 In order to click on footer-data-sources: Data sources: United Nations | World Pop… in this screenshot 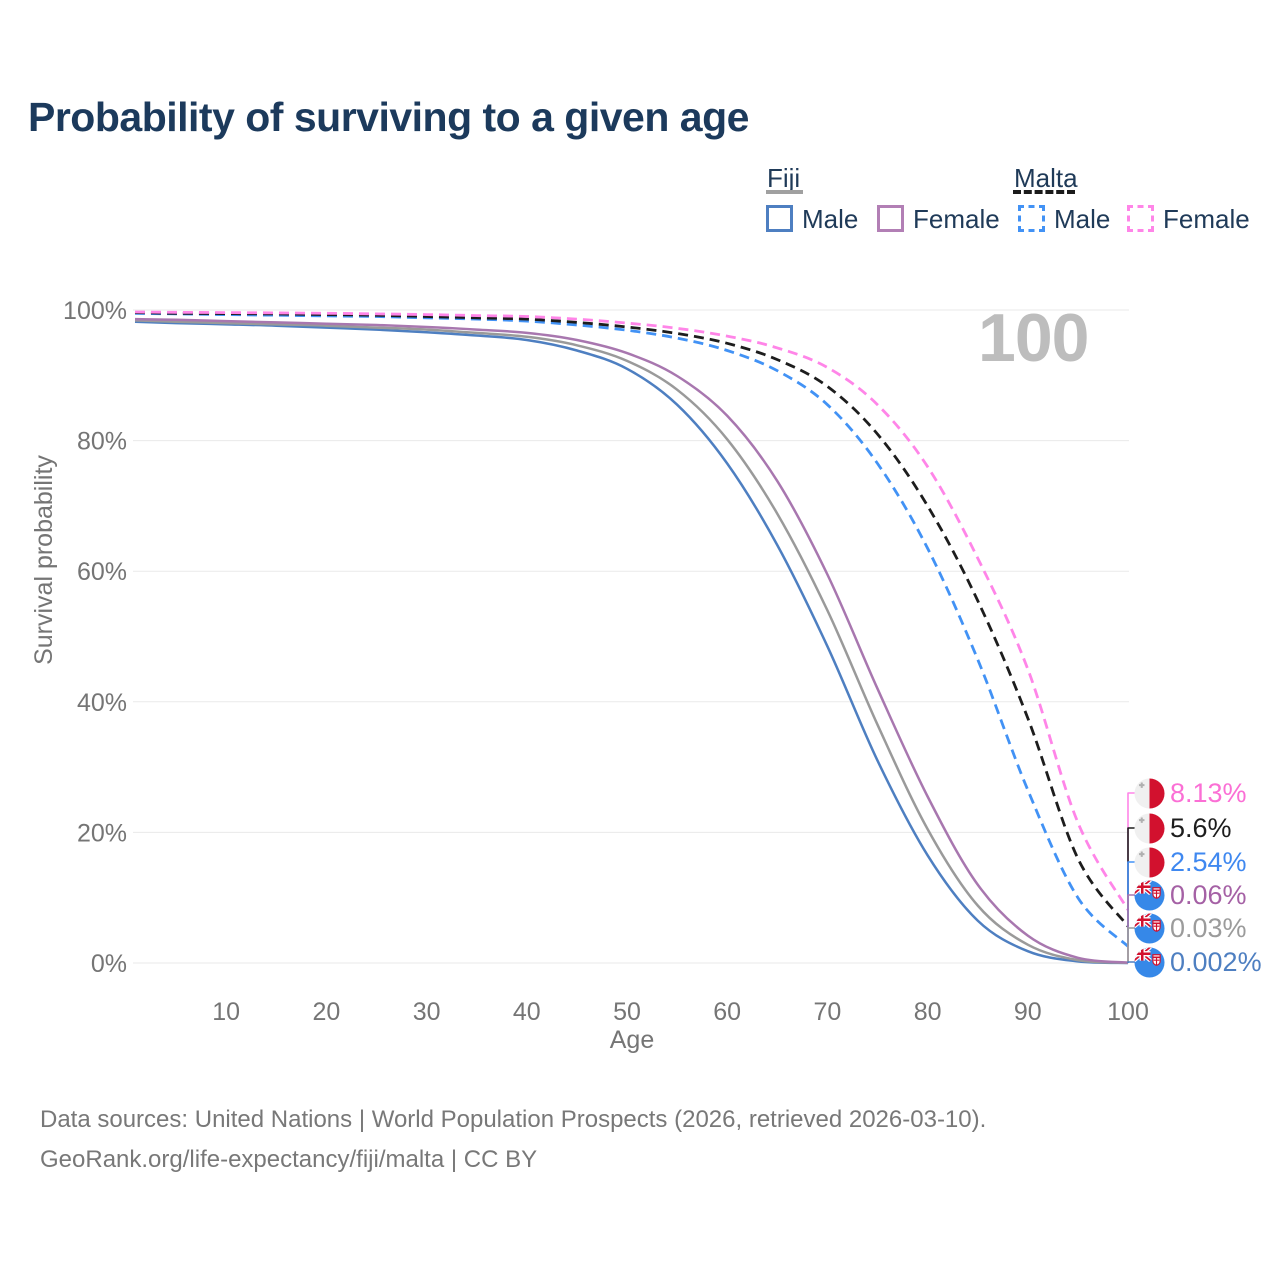, I will do `click(513, 1119)`.